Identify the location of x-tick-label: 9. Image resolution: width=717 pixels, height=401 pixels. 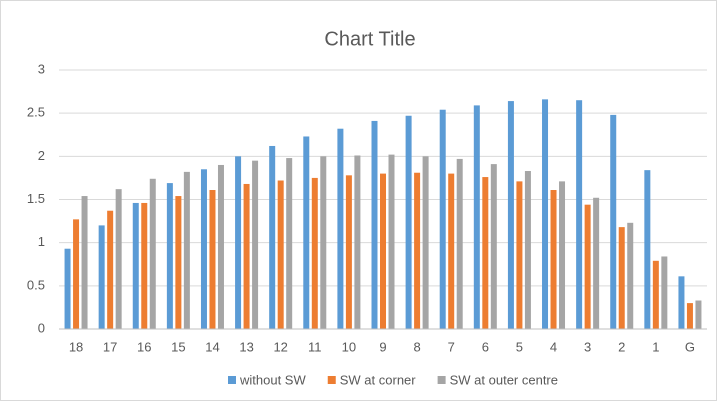
(382, 346).